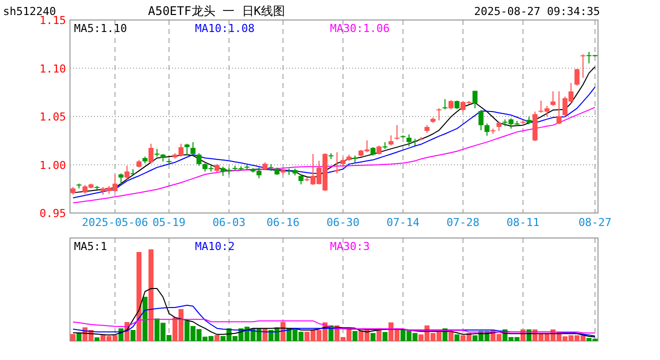 This screenshot has width=660, height=360. What do you see at coordinates (169, 222) in the screenshot?
I see `x-tick-label: 05-19` at bounding box center [169, 222].